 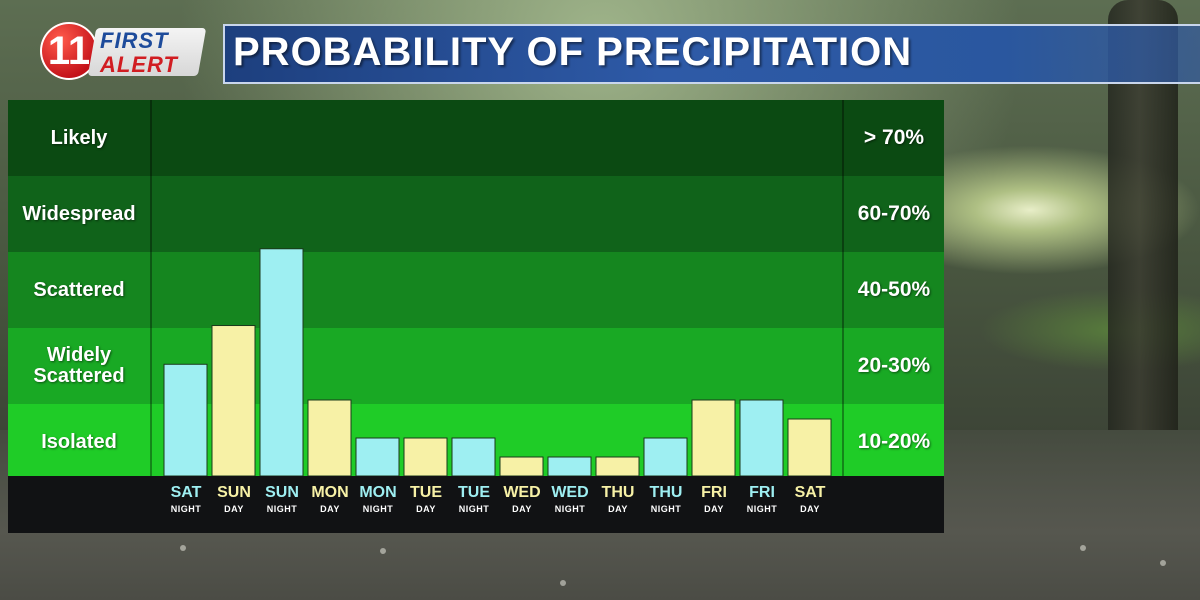 What do you see at coordinates (843, 316) in the screenshot?
I see `right-divider` at bounding box center [843, 316].